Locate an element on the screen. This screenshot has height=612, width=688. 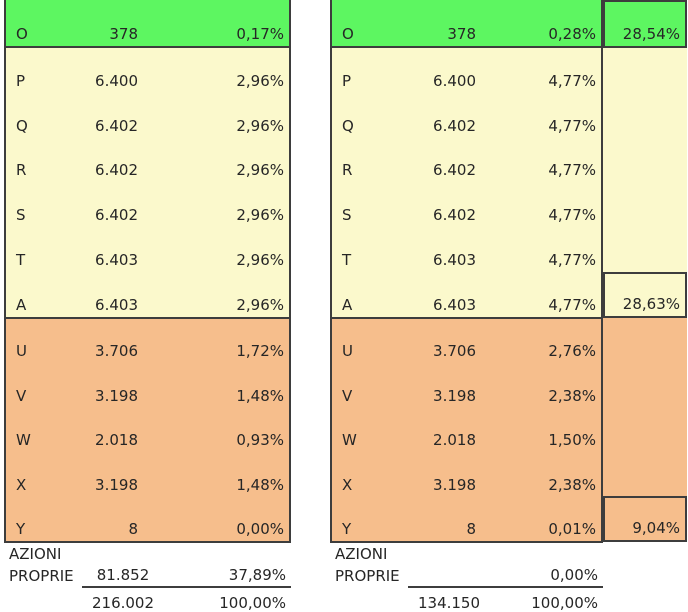
table-row: W 2.018 1,50% is located at coordinates (466, 430).